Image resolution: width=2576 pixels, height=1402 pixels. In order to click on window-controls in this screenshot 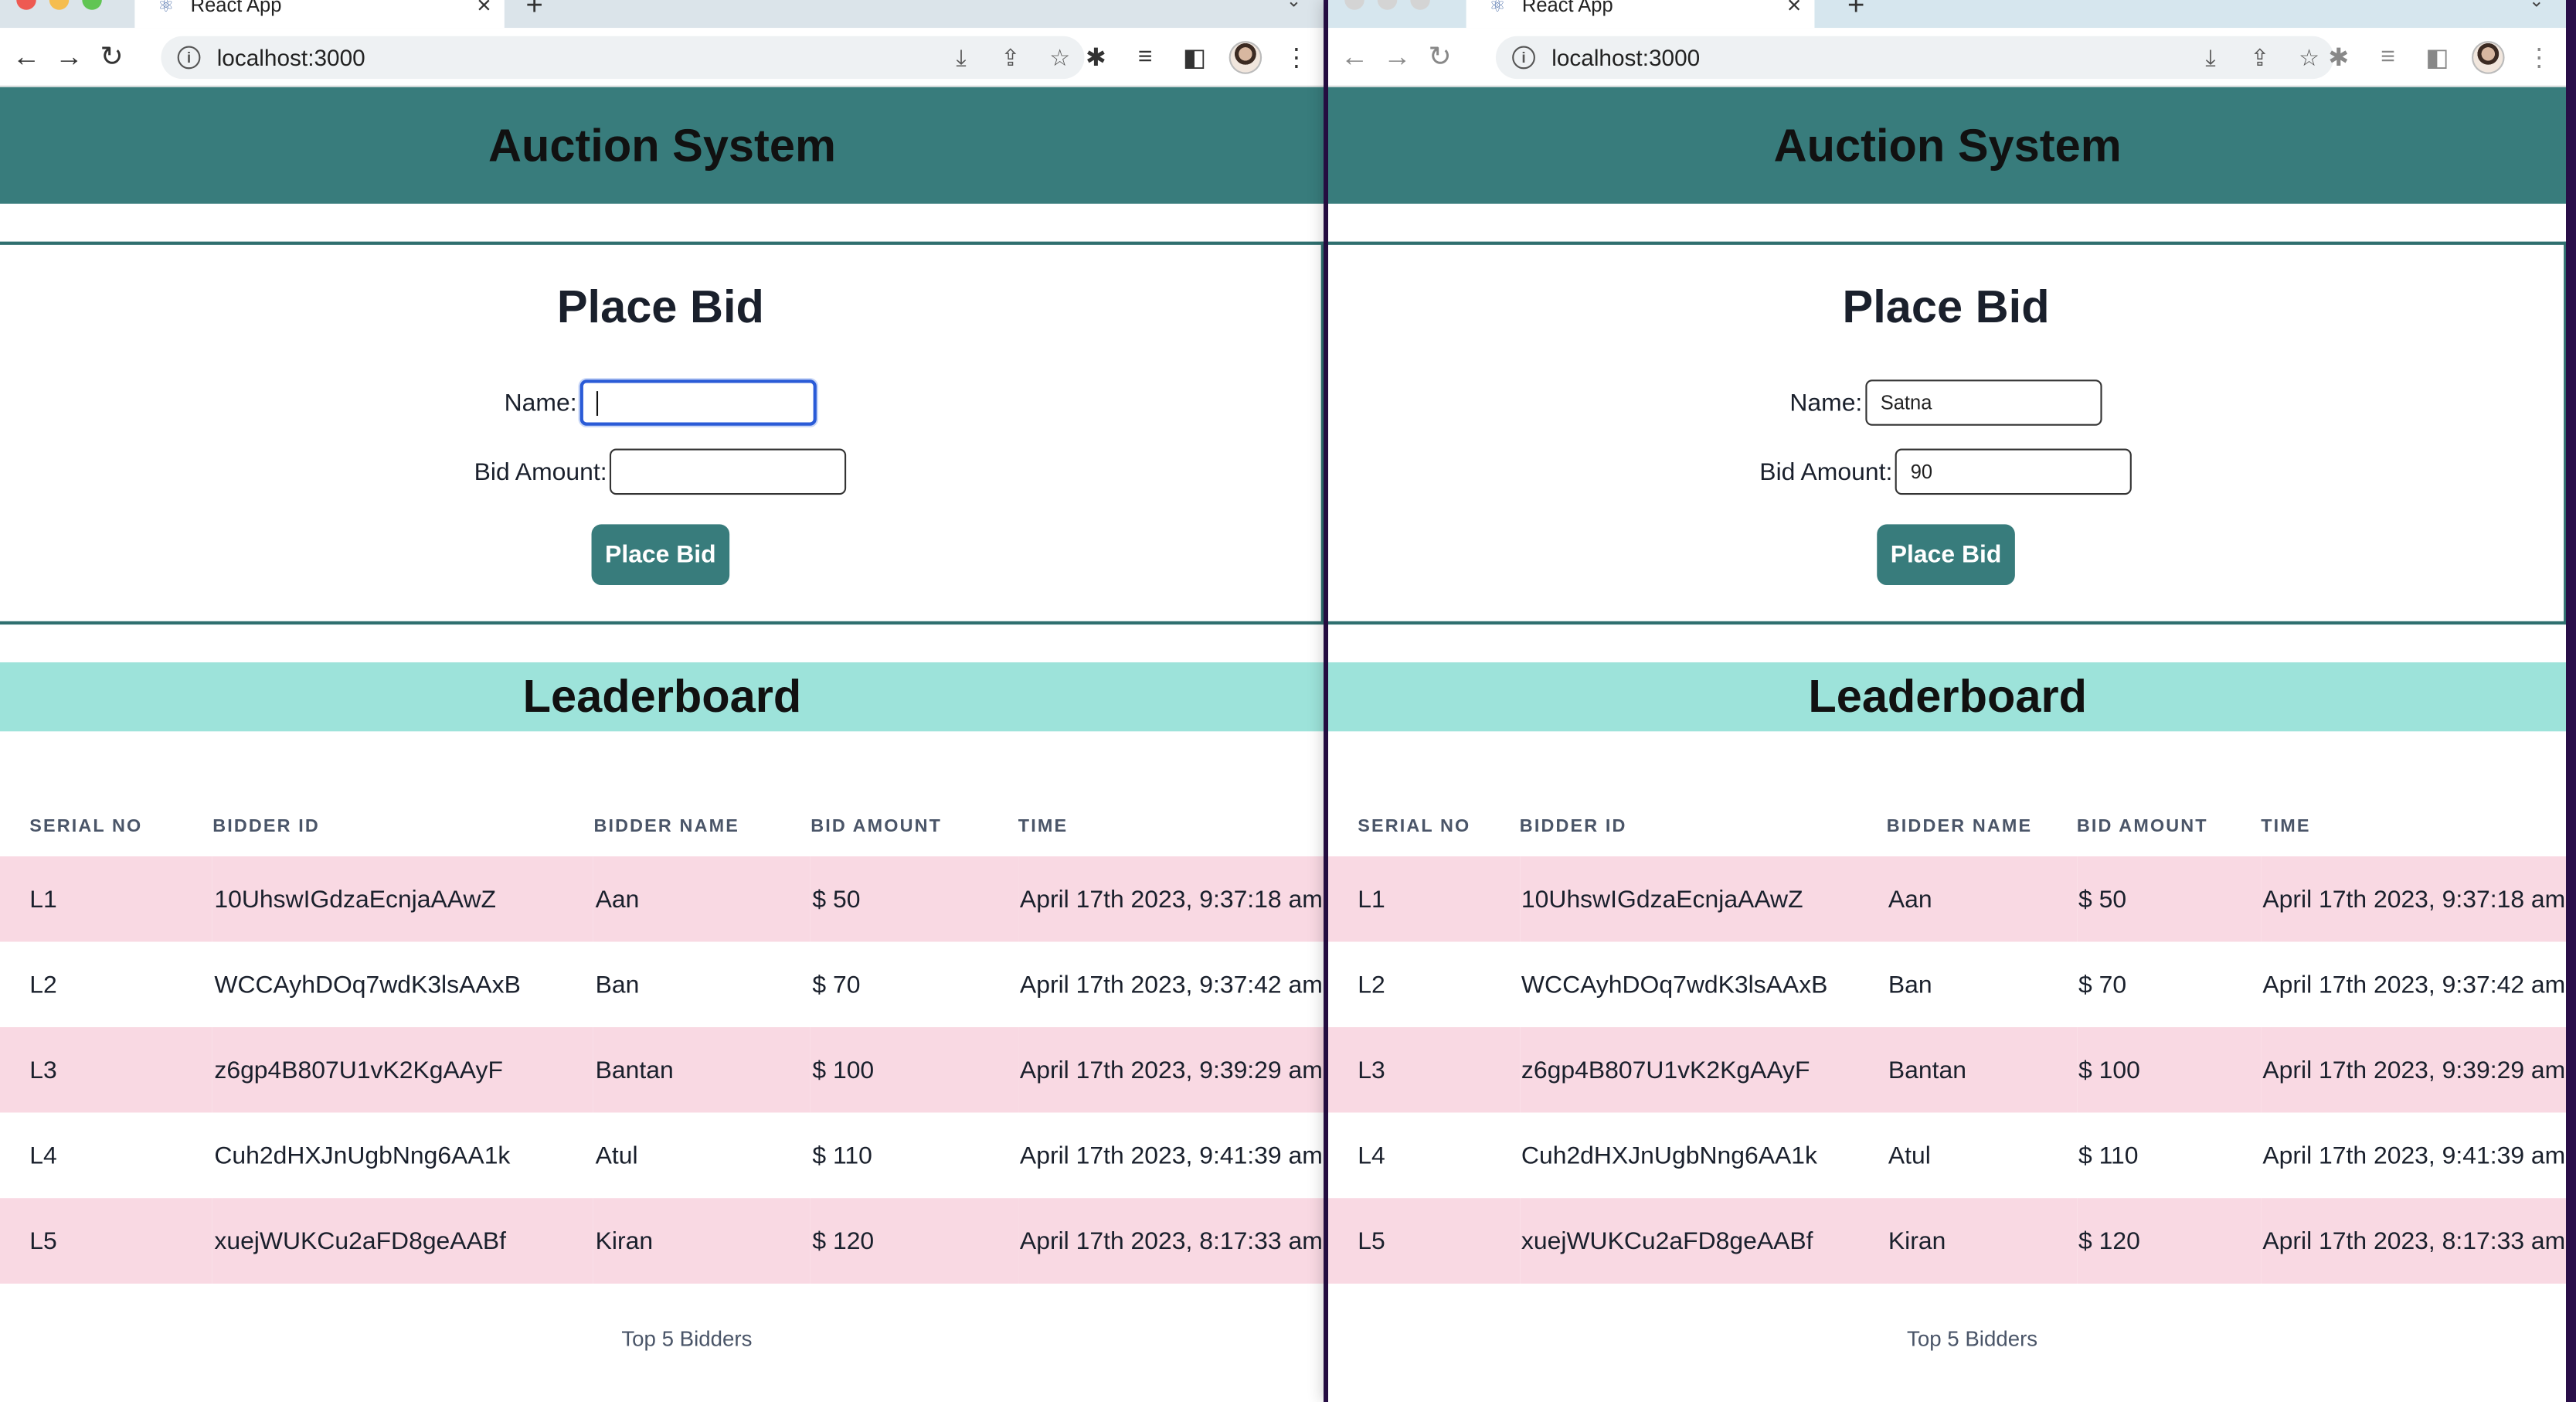, I will do `click(59, 5)`.